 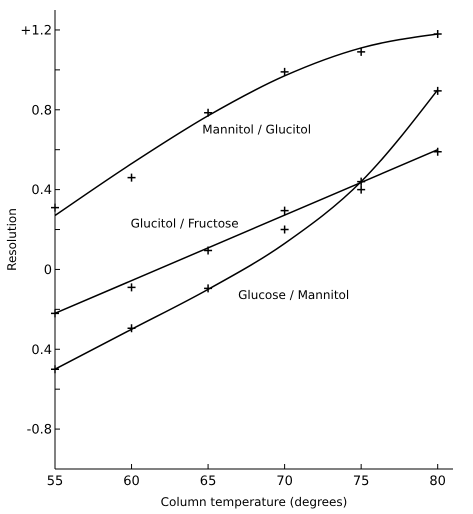 What do you see at coordinates (294, 295) in the screenshot?
I see `series-label: Glucose / Mannitol` at bounding box center [294, 295].